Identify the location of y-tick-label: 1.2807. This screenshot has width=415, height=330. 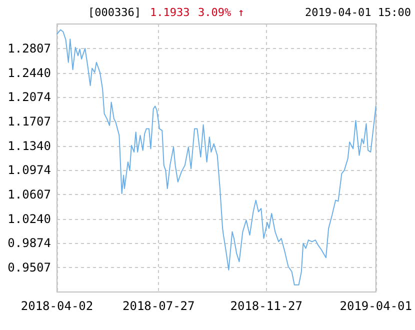
(29, 48).